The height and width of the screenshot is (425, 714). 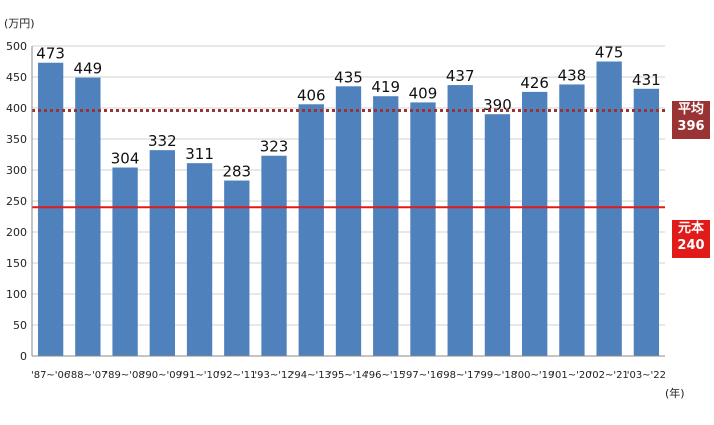 I want to click on principal-value: 240, so click(x=691, y=245).